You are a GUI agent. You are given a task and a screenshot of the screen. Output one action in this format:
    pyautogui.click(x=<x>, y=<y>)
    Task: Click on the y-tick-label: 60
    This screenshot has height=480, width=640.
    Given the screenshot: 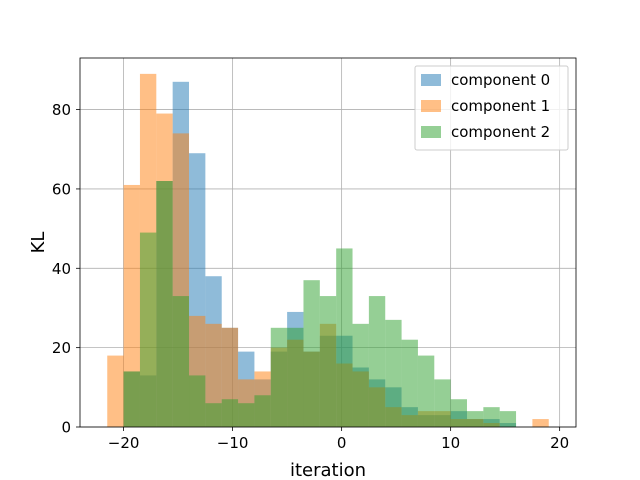 What is the action you would take?
    pyautogui.click(x=61, y=189)
    